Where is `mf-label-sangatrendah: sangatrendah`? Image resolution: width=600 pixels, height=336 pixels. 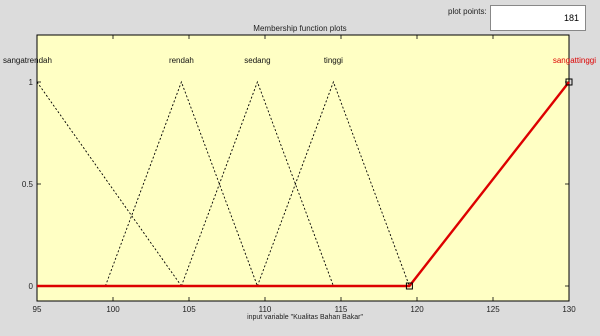
mf-label-sangatrendah: sangatrendah is located at coordinates (27, 60).